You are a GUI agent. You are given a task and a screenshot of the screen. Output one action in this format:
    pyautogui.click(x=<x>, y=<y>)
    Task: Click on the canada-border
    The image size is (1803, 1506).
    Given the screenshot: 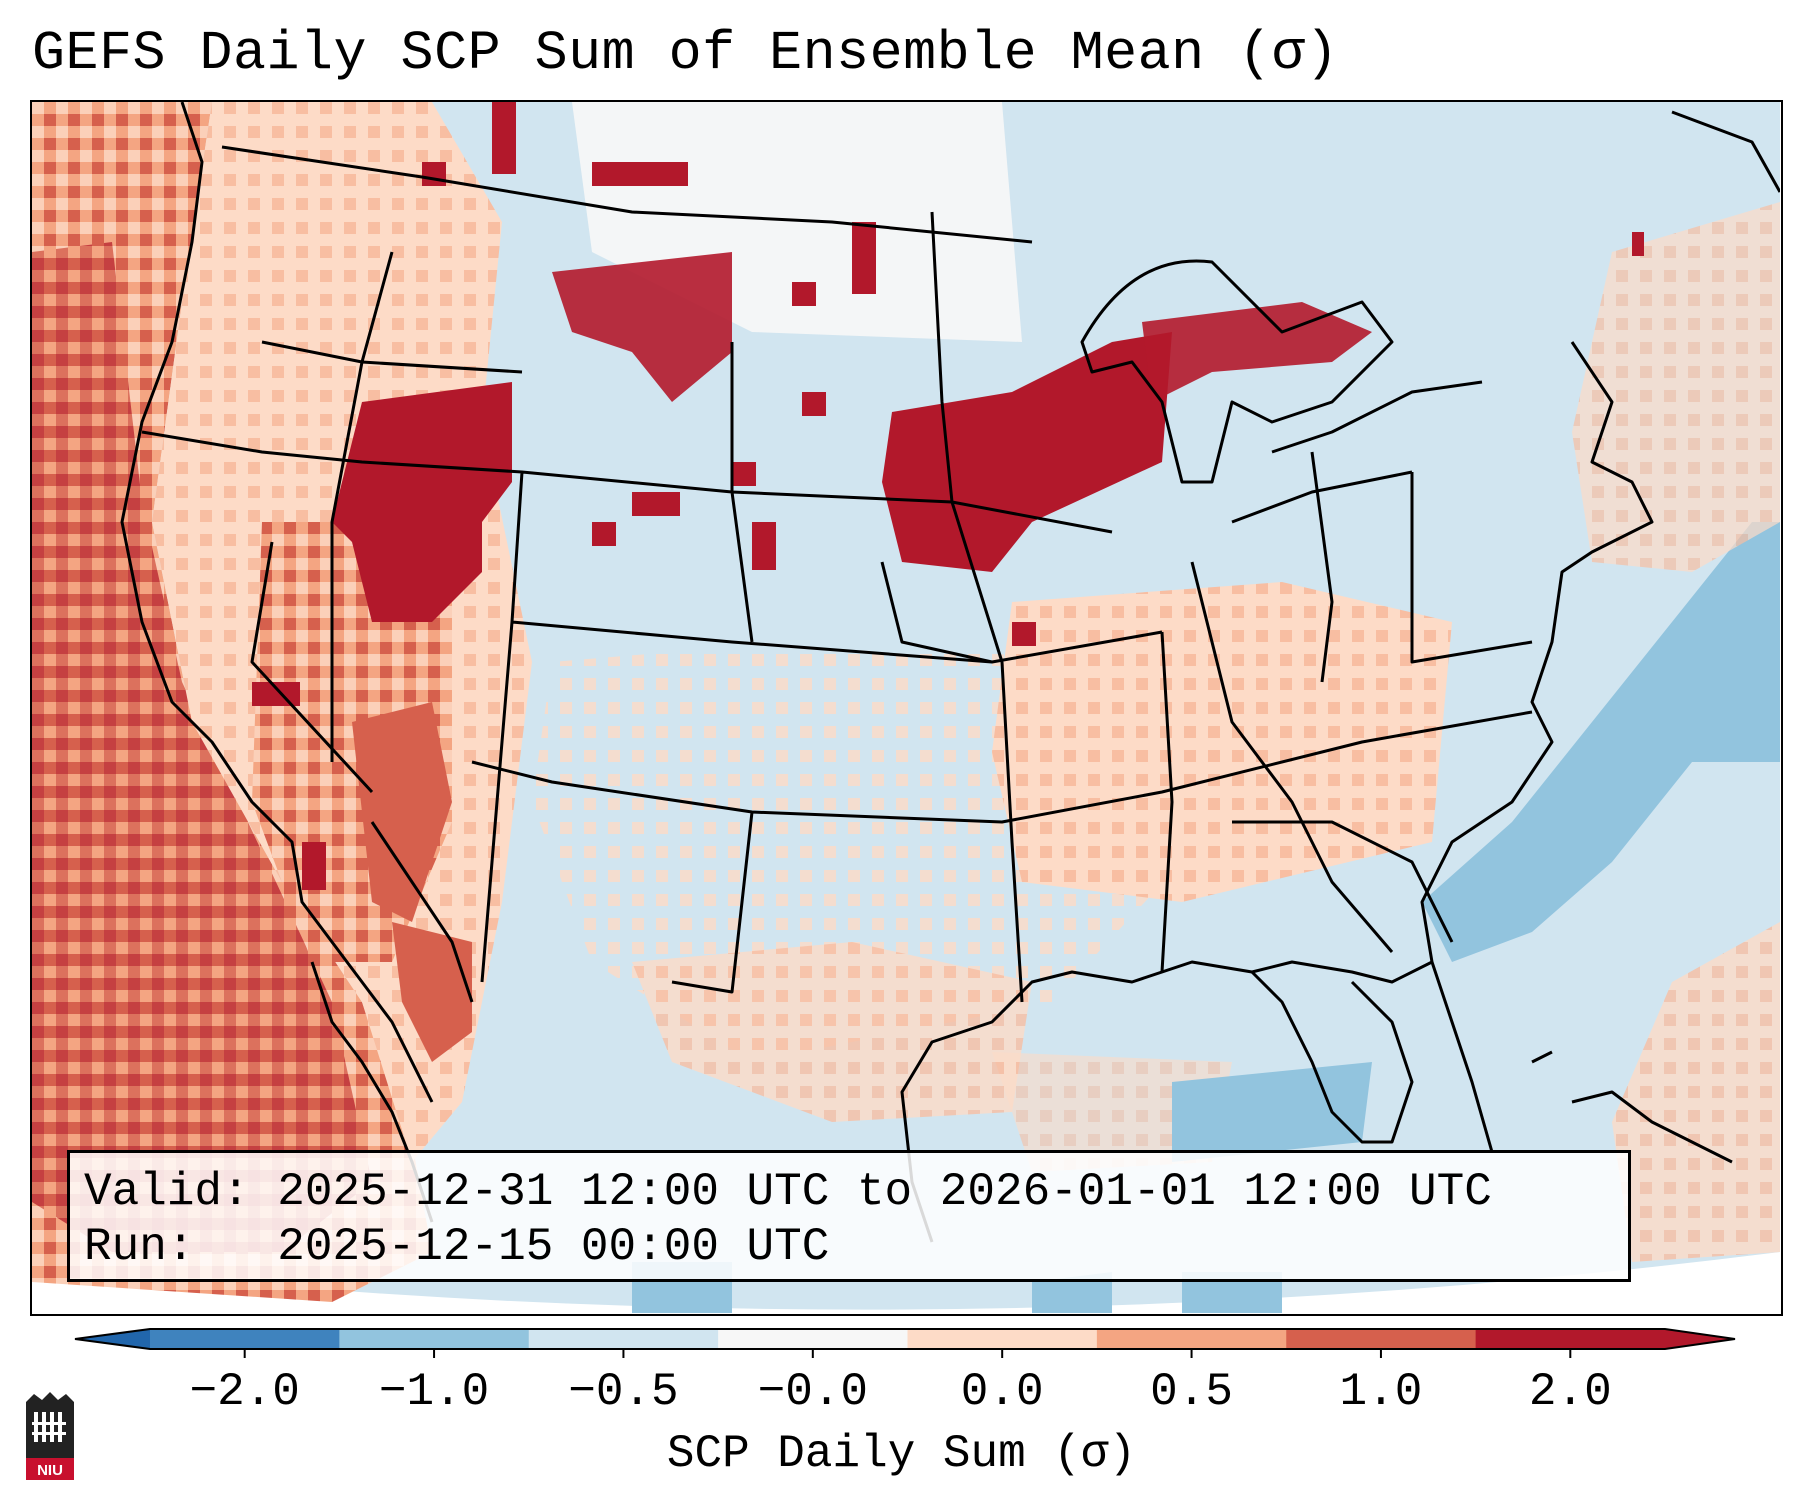 What is the action you would take?
    pyautogui.click(x=627, y=194)
    